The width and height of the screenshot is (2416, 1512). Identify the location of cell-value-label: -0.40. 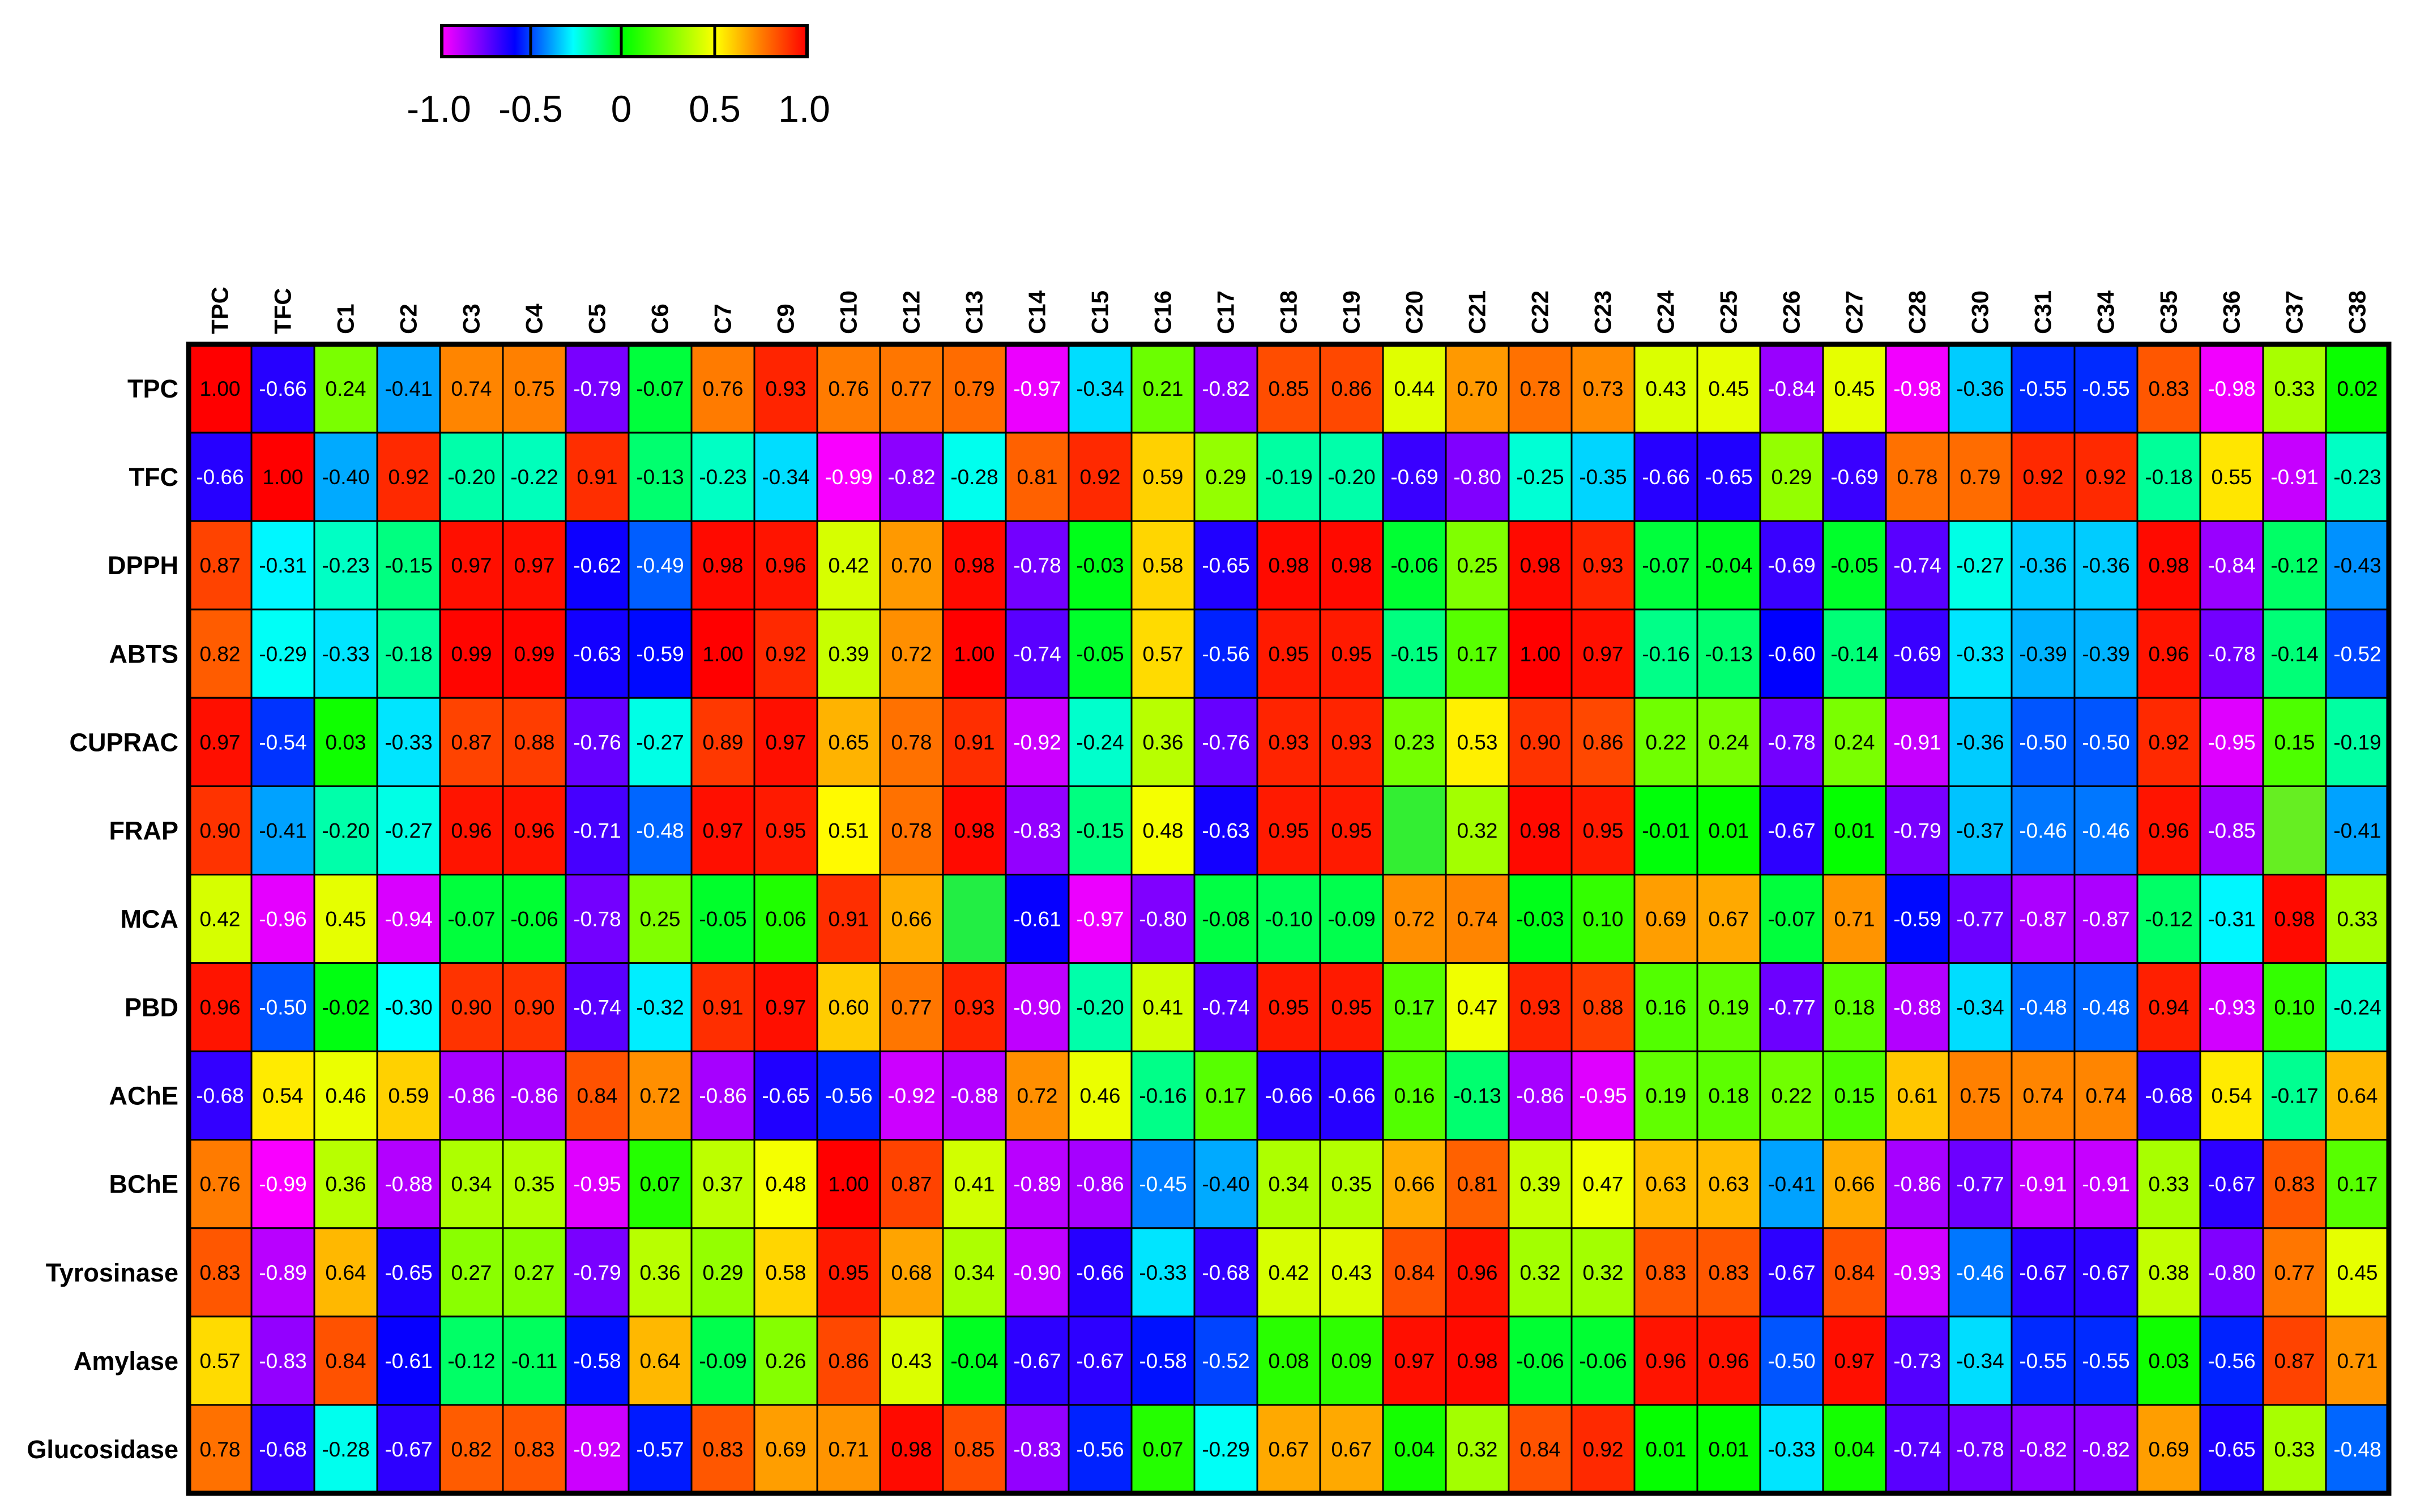
(345, 477).